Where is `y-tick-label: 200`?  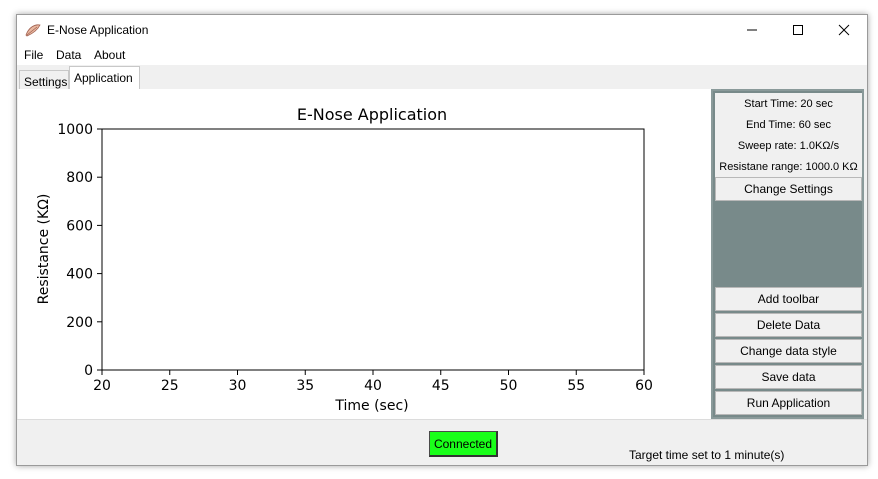
y-tick-label: 200 is located at coordinates (79, 323).